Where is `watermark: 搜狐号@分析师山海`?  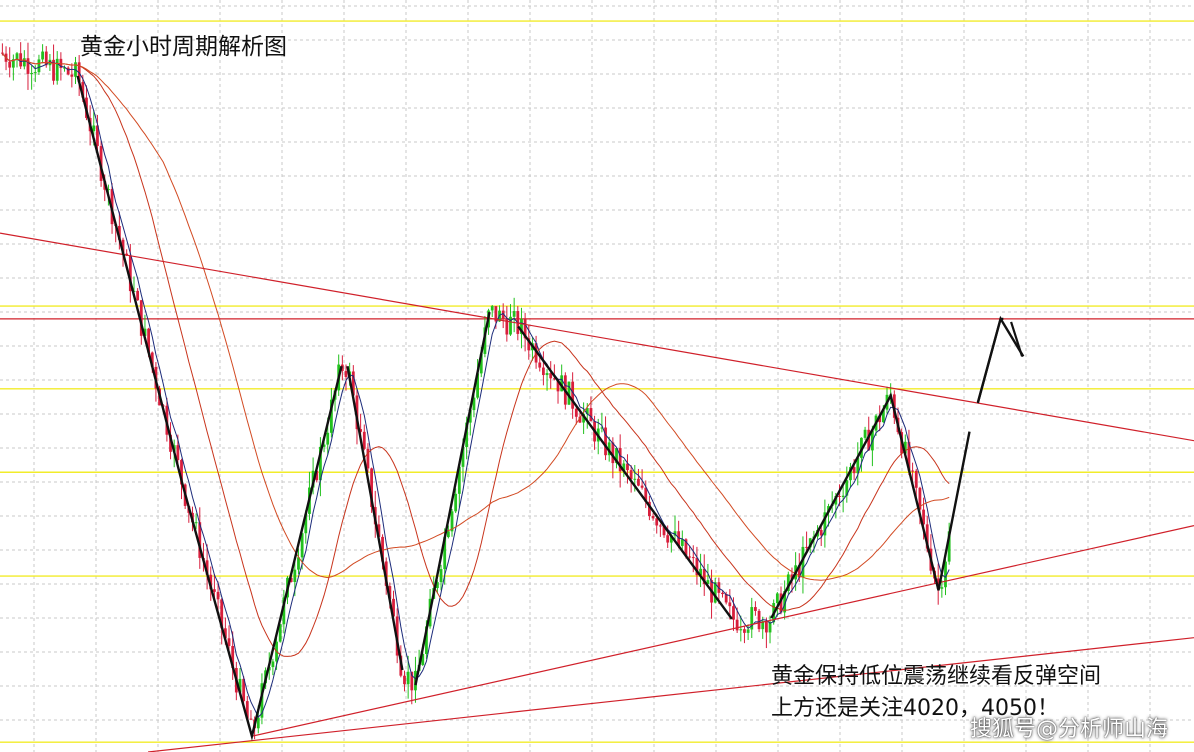
watermark: 搜狐号@分析师山海 is located at coordinates (1068, 729).